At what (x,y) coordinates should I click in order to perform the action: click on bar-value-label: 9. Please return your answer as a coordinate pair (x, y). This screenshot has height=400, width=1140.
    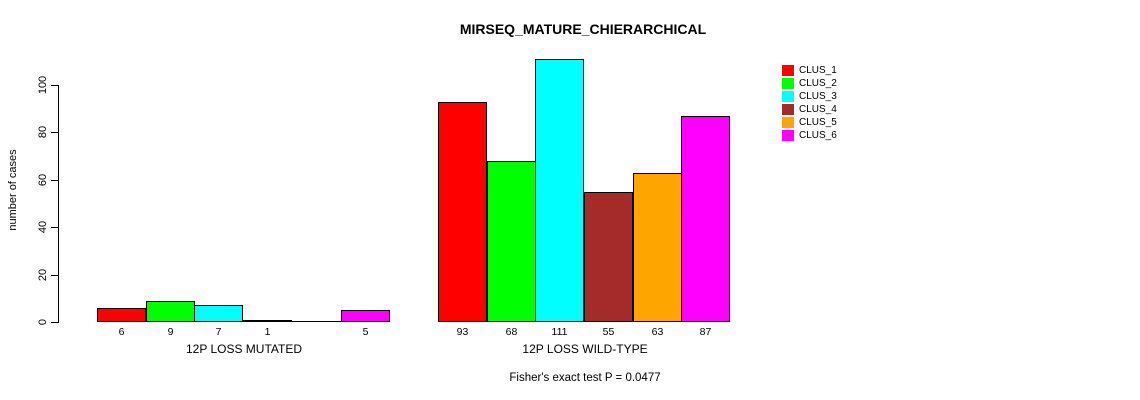
    Looking at the image, I should click on (170, 332).